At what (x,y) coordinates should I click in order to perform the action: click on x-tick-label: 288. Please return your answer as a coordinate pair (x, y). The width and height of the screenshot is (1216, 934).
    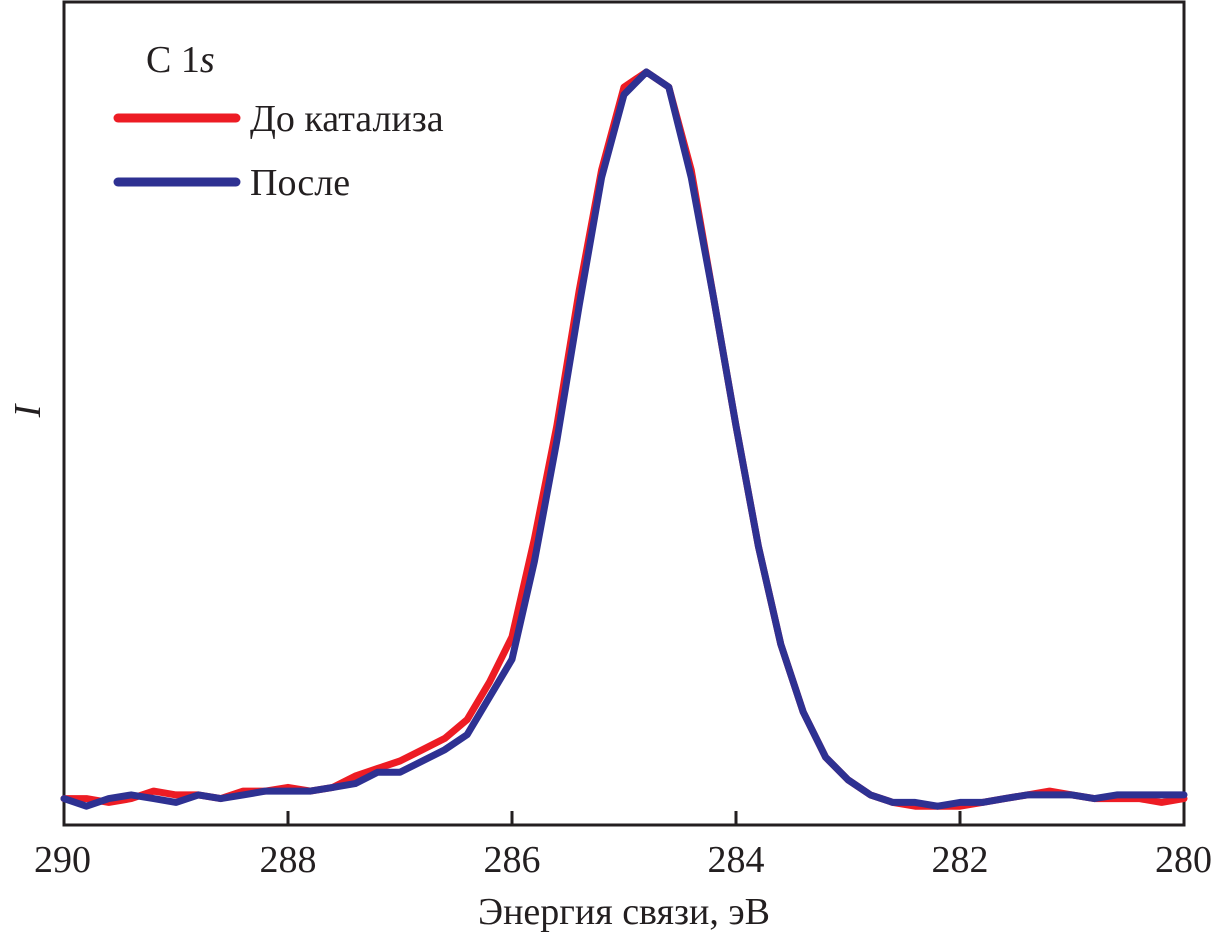
    Looking at the image, I should click on (288, 860).